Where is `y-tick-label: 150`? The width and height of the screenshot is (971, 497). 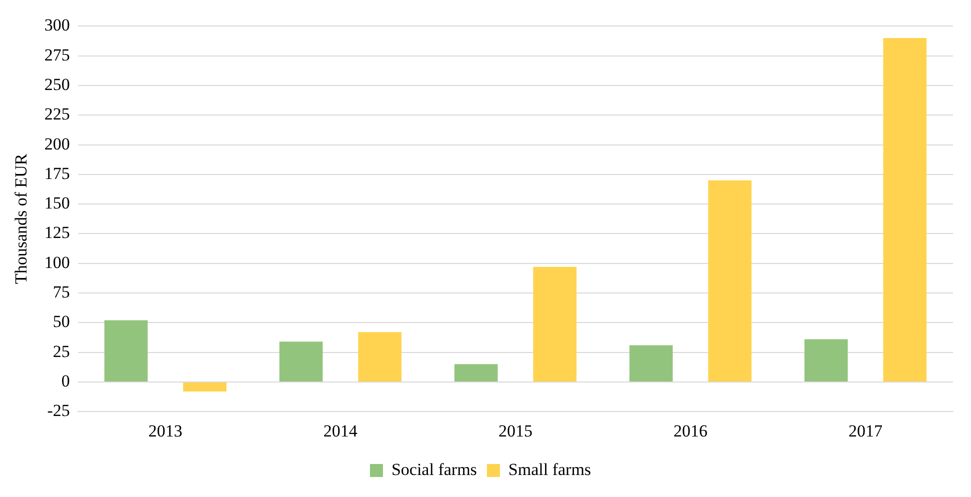 y-tick-label: 150 is located at coordinates (57, 203).